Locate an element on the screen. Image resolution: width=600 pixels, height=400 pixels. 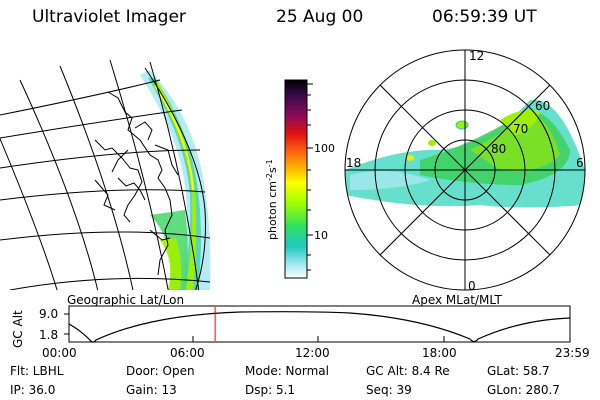
mlt-label-6: 6 is located at coordinates (580, 163).